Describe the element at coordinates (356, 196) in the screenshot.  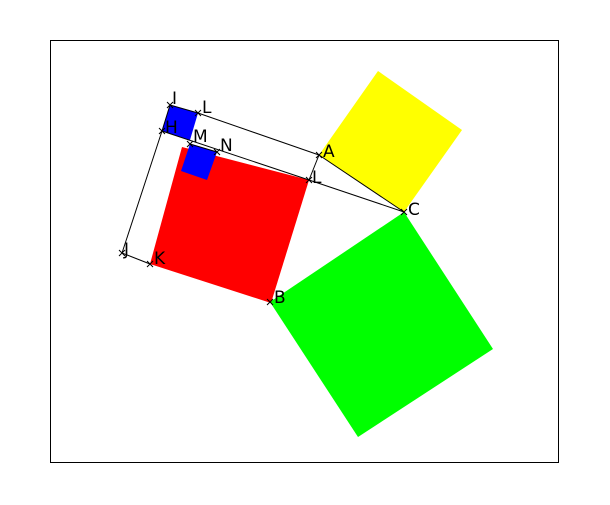
I see `segment-LC` at that location.